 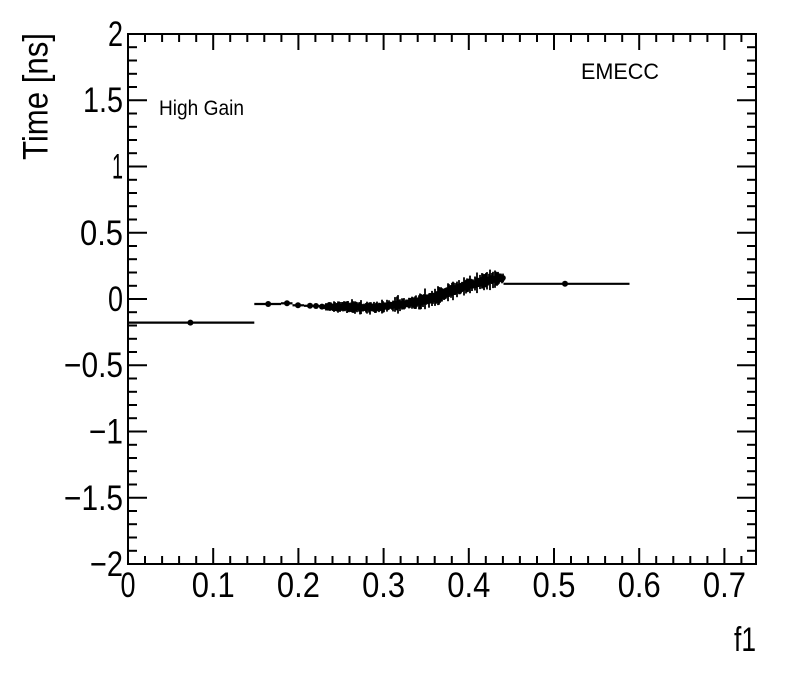 I want to click on svg-text: −0.5, so click(x=93, y=365).